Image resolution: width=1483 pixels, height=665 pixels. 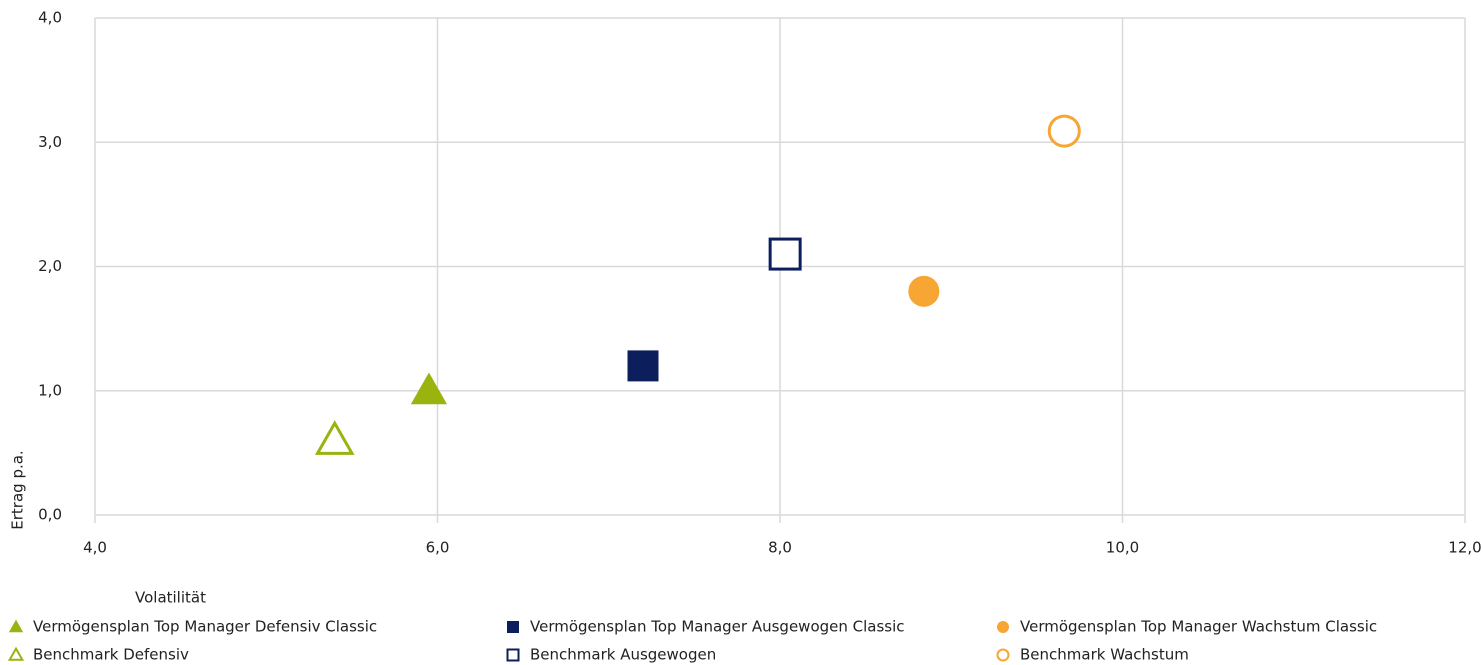 What do you see at coordinates (1122, 548) in the screenshot?
I see `x-tick-label: 10,0` at bounding box center [1122, 548].